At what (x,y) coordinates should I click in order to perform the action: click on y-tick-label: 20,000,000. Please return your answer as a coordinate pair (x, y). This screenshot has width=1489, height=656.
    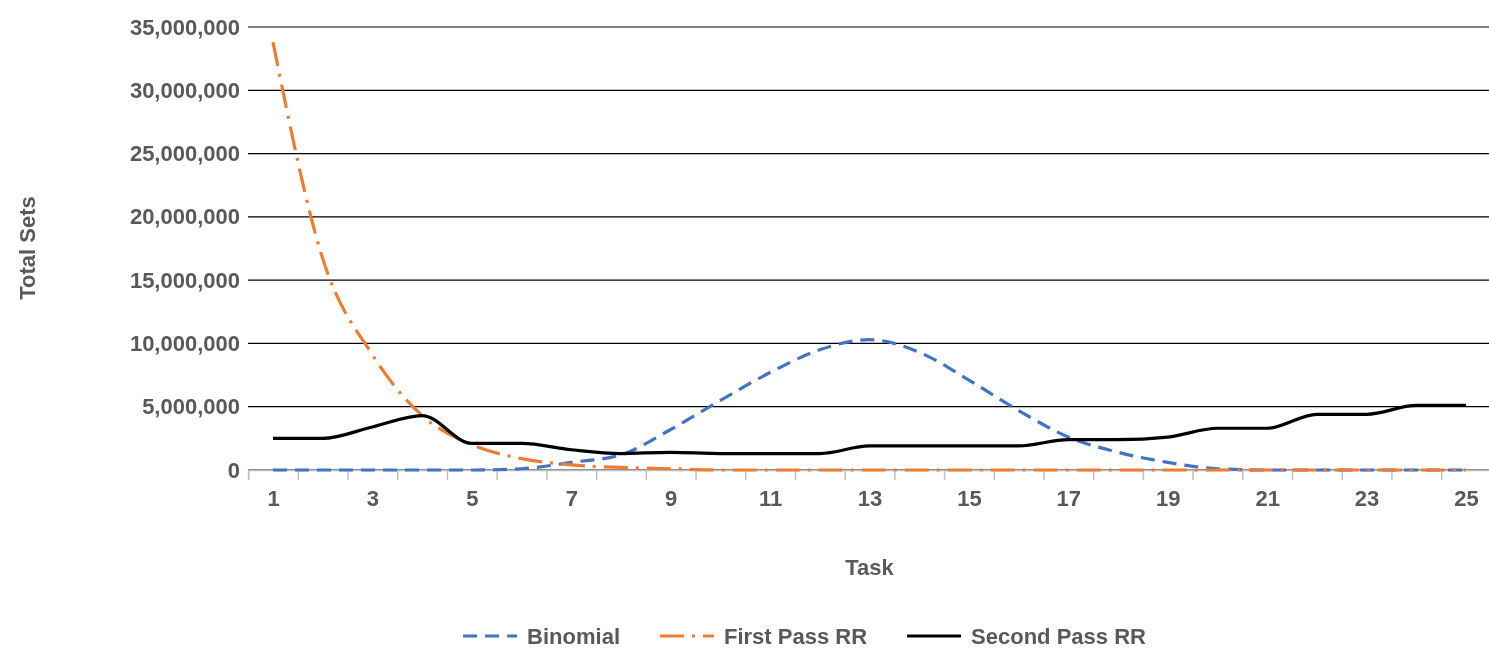
    Looking at the image, I should click on (184, 217).